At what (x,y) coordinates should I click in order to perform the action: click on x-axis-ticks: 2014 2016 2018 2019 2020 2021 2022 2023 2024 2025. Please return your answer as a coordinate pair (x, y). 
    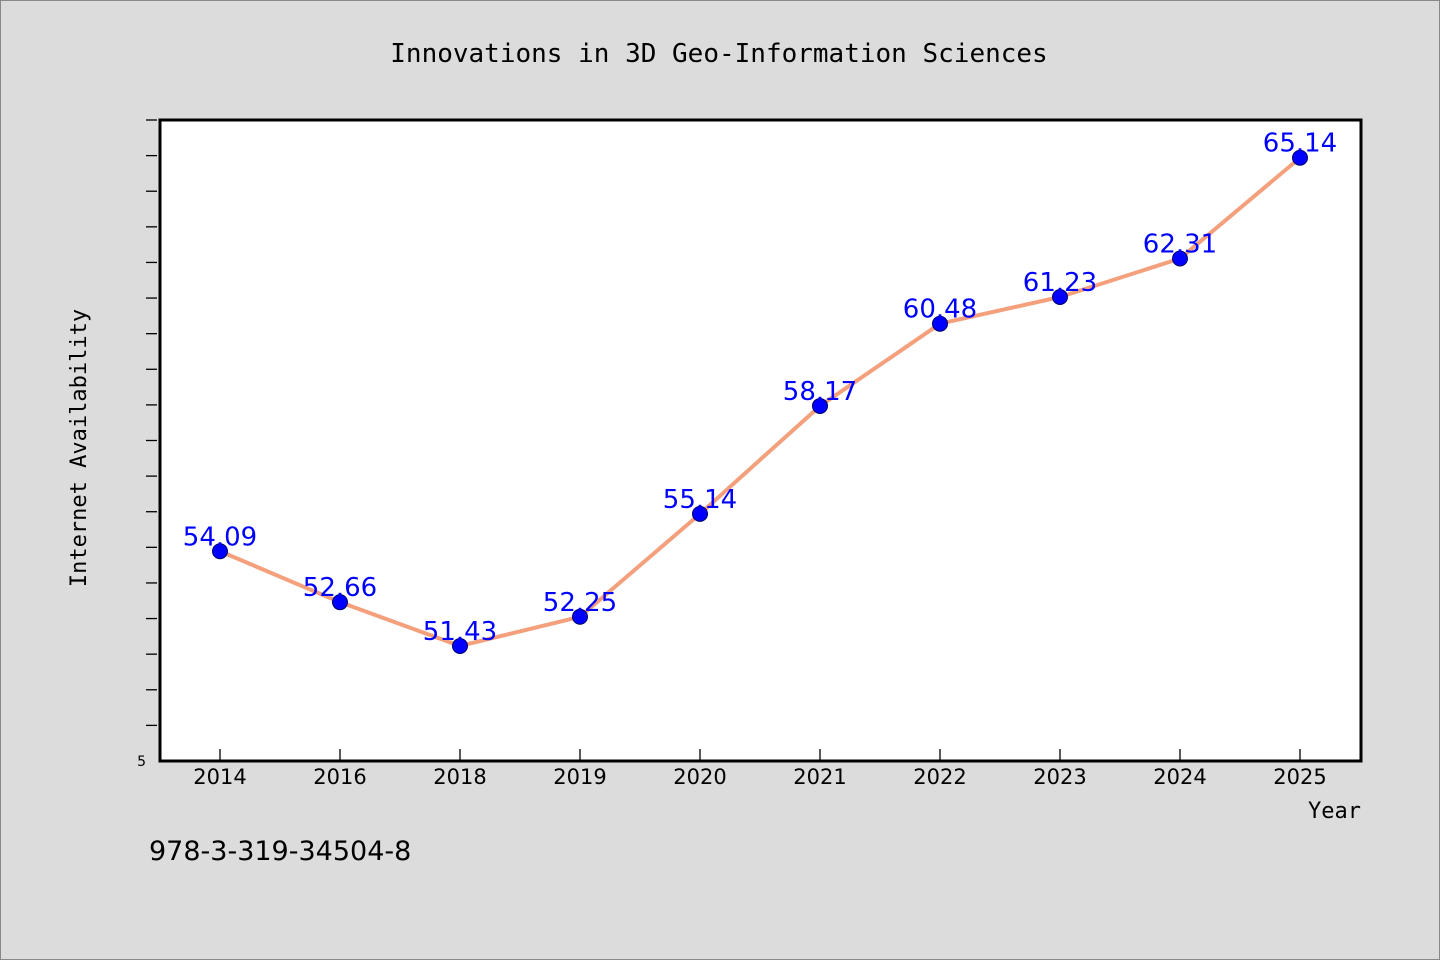
    Looking at the image, I should click on (760, 769).